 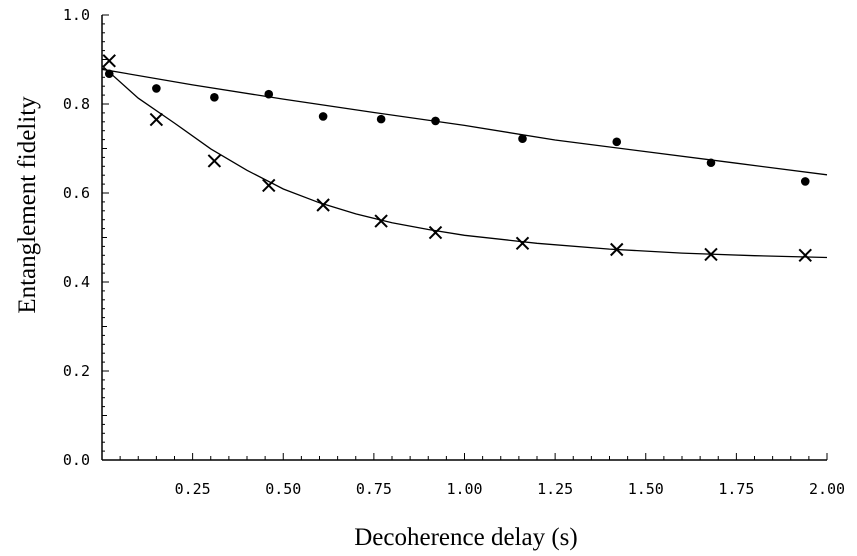 What do you see at coordinates (555, 489) in the screenshot?
I see `x-tick-label: 1.25` at bounding box center [555, 489].